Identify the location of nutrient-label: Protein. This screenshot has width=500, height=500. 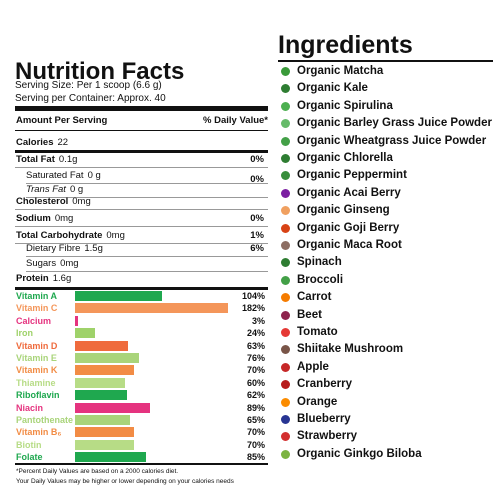
(32, 278).